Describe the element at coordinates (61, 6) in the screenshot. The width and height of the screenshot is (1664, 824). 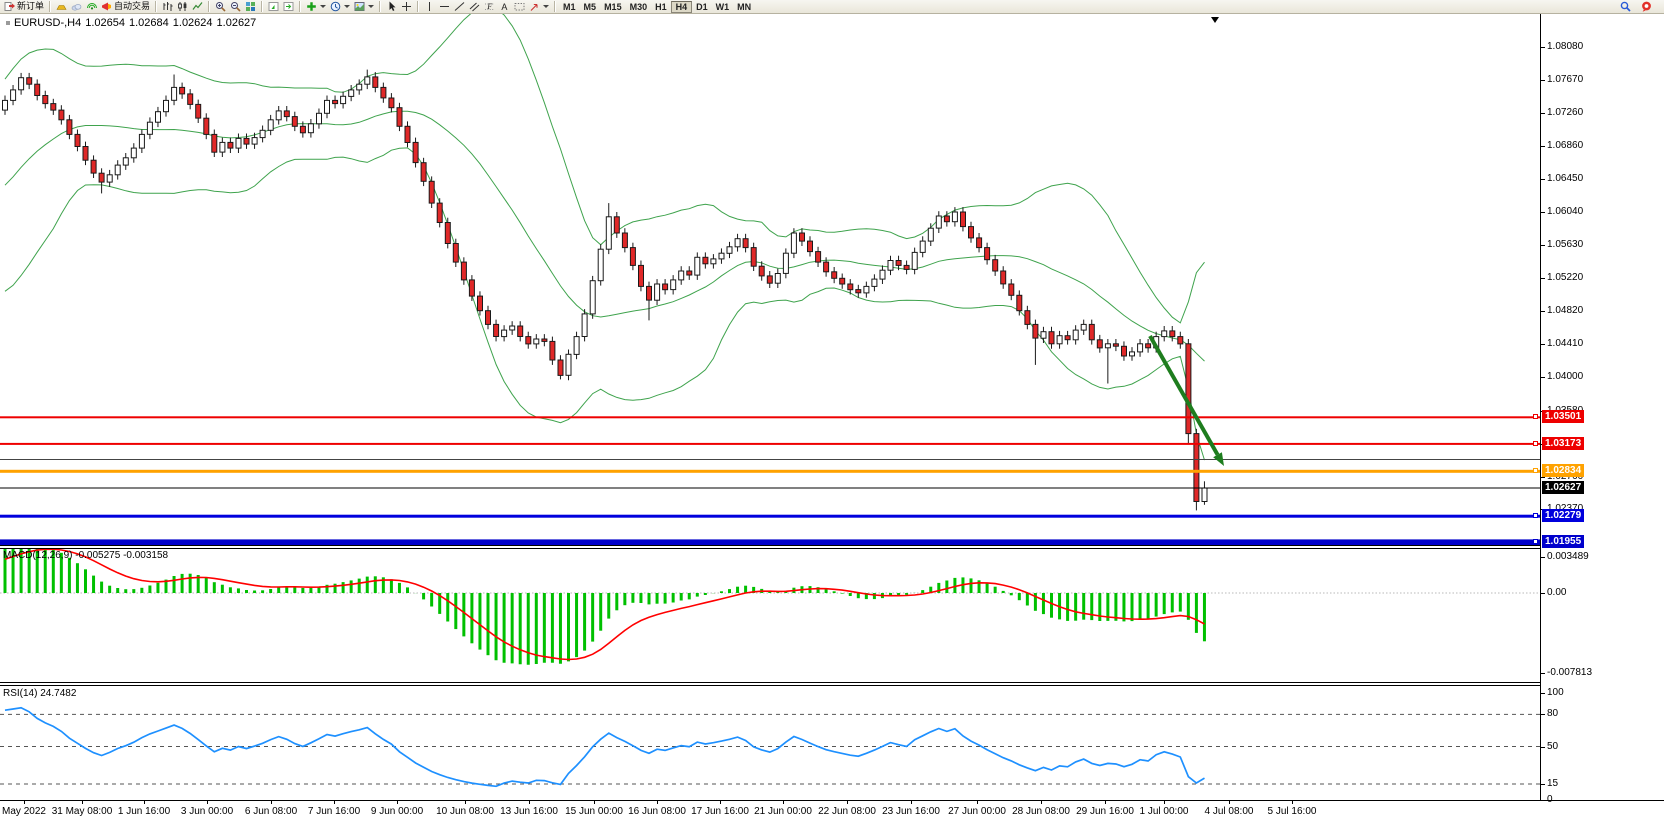
I see `market-depth-button` at that location.